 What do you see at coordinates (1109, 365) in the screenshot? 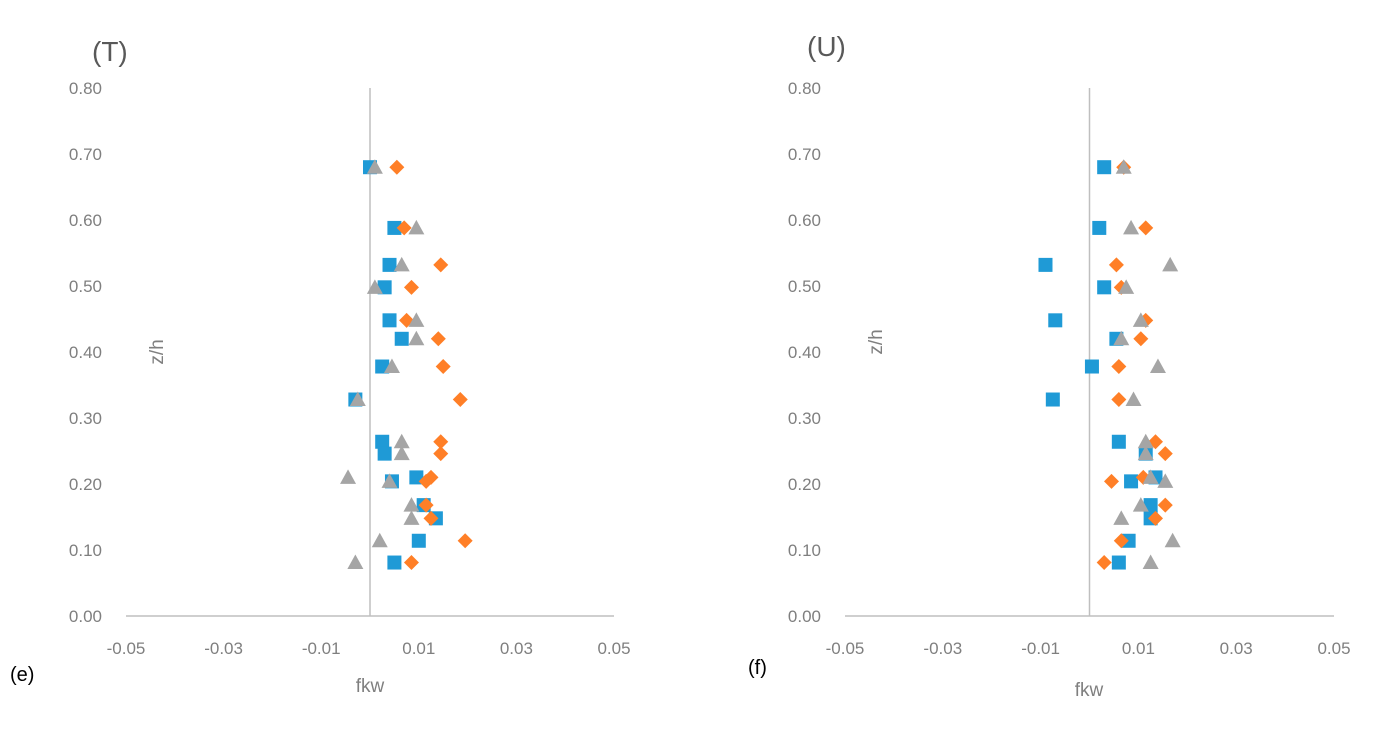
I see `data-points` at bounding box center [1109, 365].